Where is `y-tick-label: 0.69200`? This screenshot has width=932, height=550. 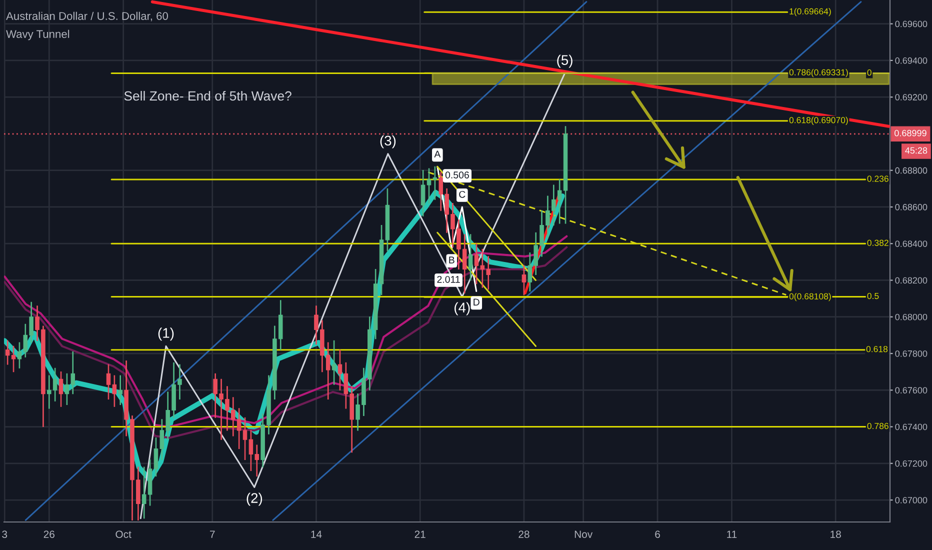 y-tick-label: 0.69200 is located at coordinates (911, 97).